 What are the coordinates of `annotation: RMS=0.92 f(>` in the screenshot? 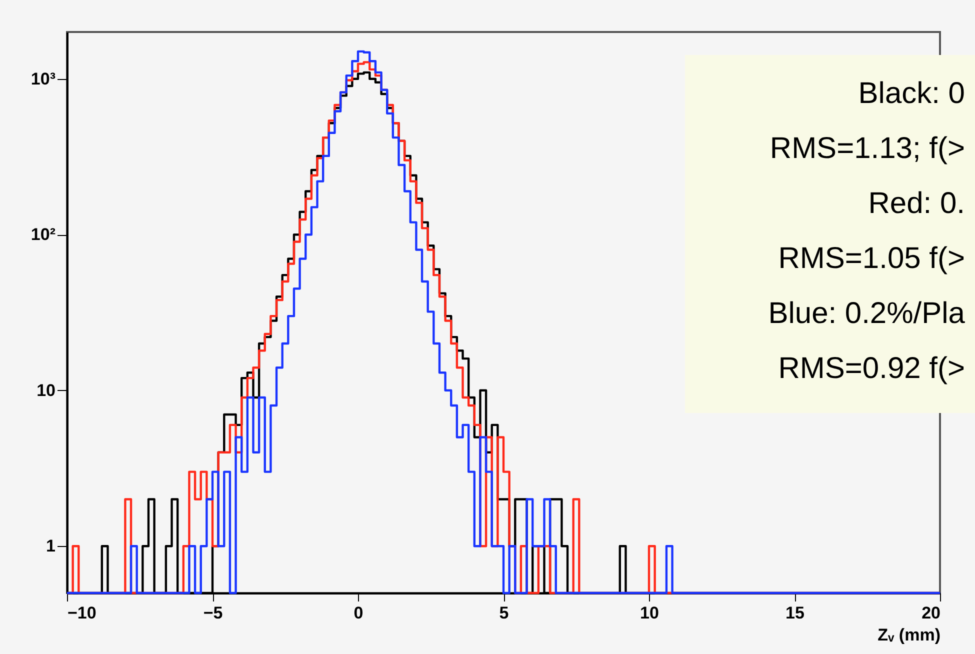 It's located at (871, 368).